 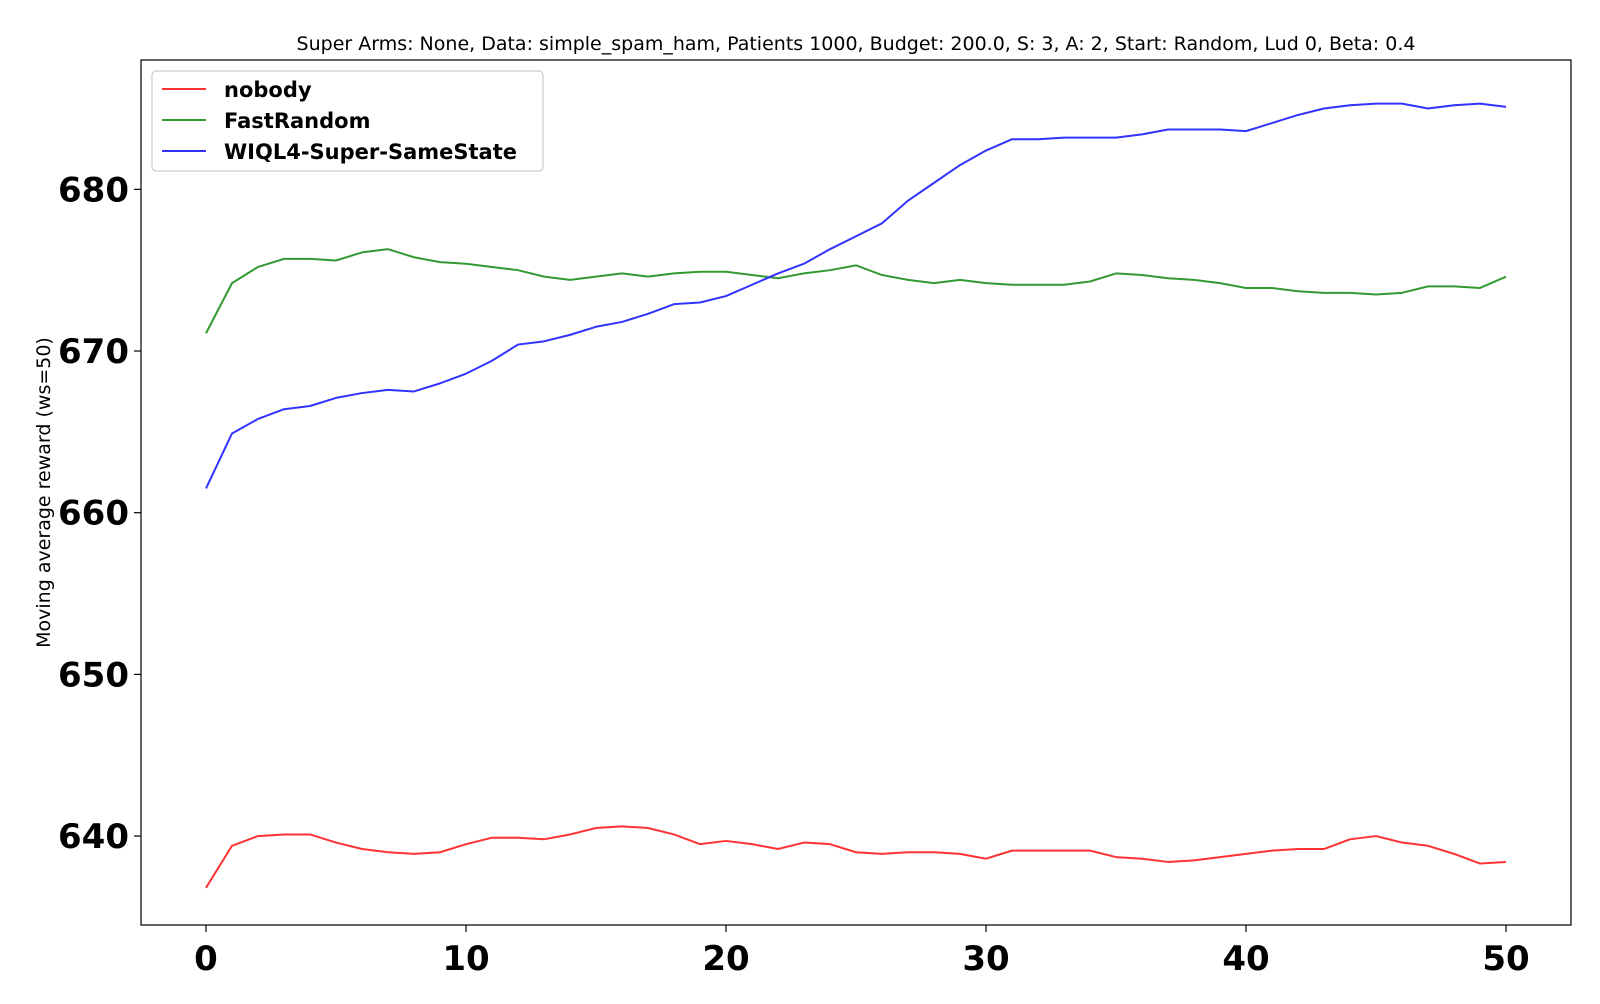 I want to click on y-tick-label: 680, so click(x=93, y=190).